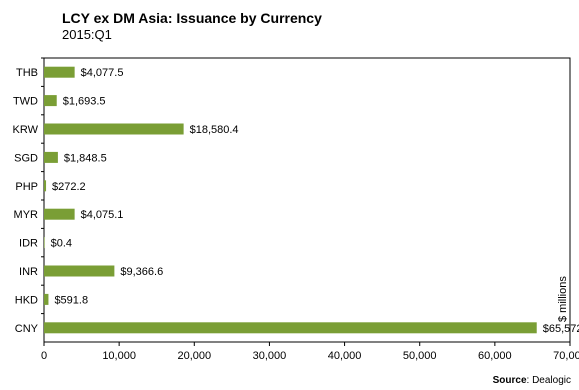  What do you see at coordinates (84, 102) in the screenshot?
I see `data-label-twd: $1,693.5` at bounding box center [84, 102].